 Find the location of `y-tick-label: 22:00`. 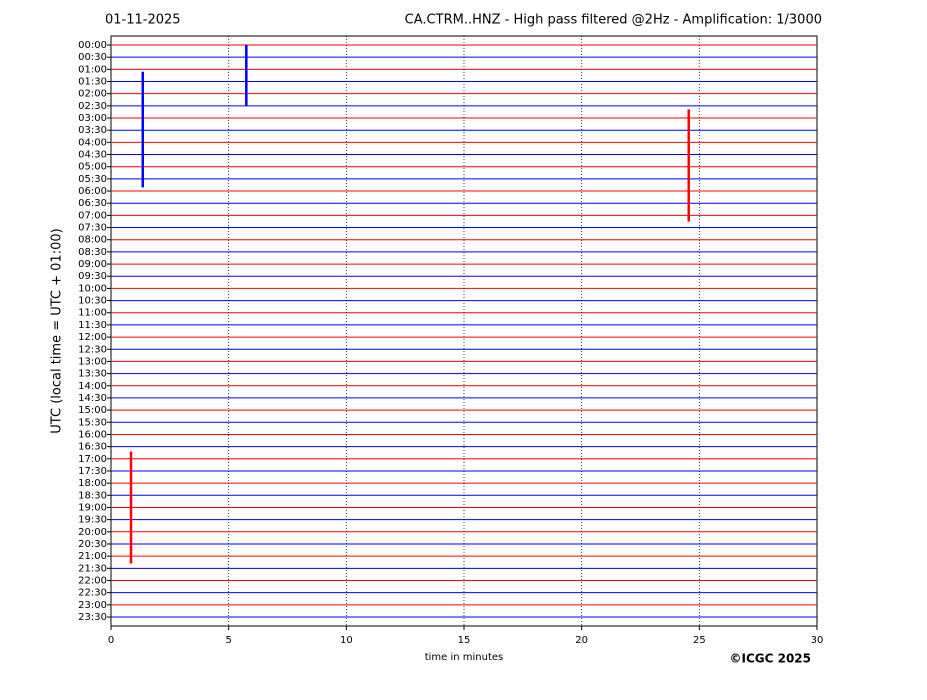

y-tick-label: 22:00 is located at coordinates (92, 580).